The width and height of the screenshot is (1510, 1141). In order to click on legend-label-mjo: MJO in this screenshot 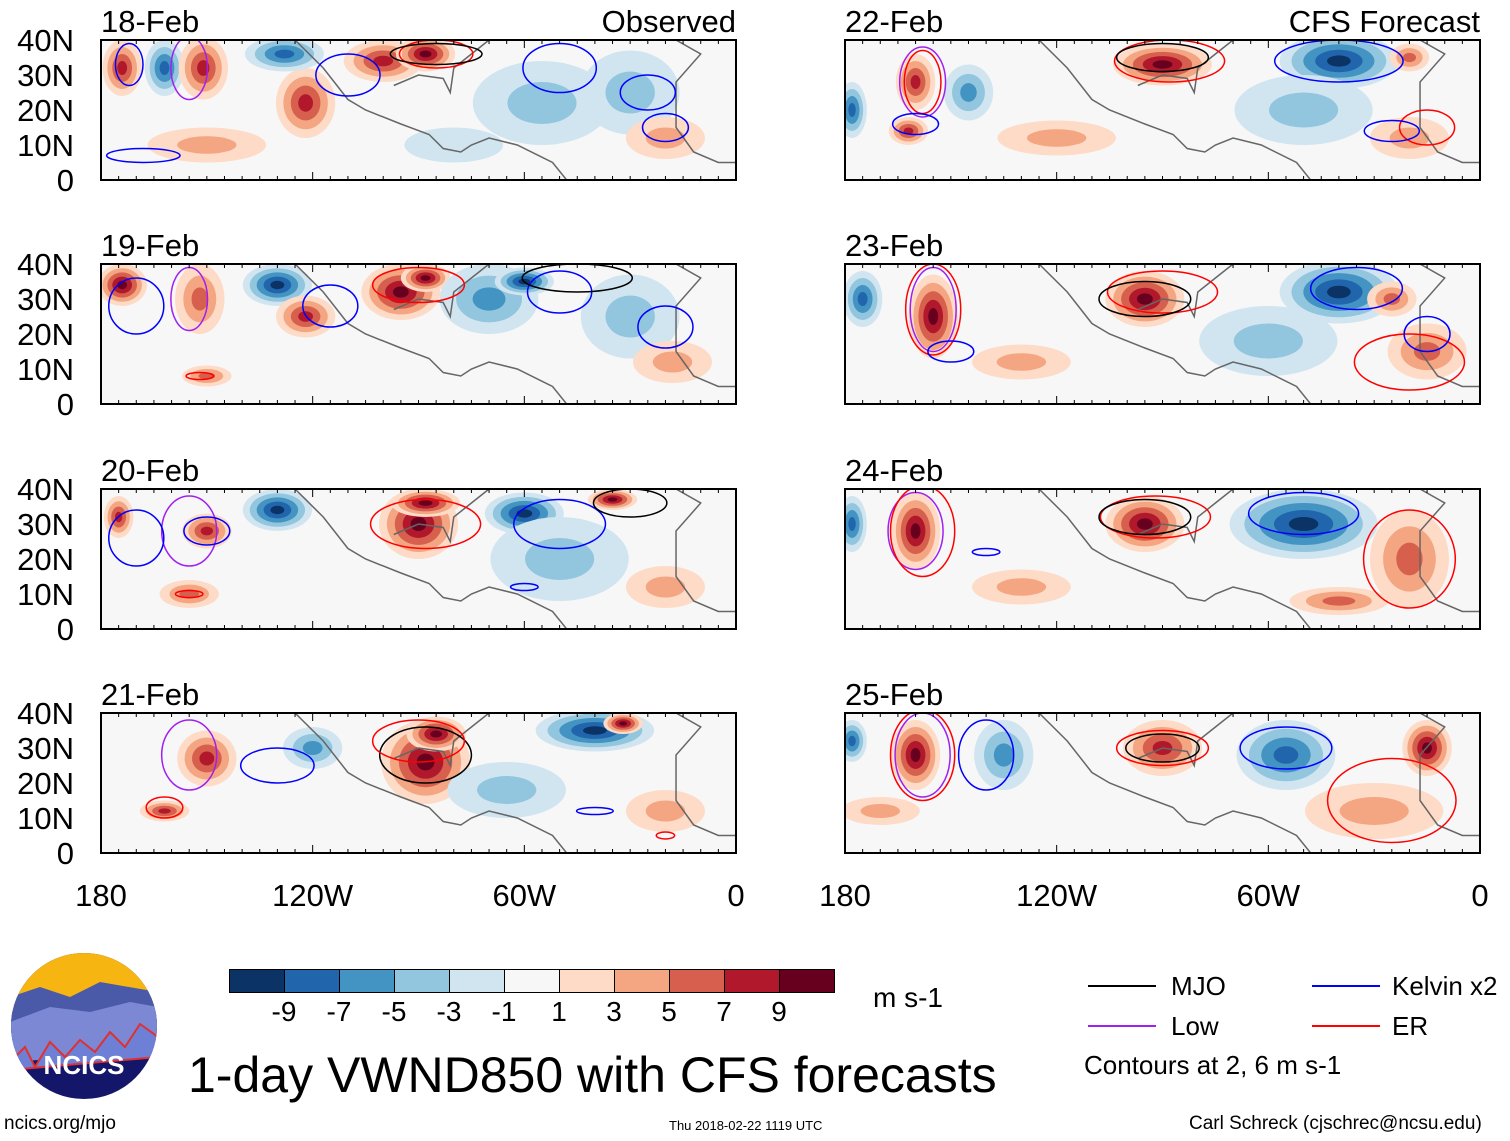, I will do `click(1198, 986)`.